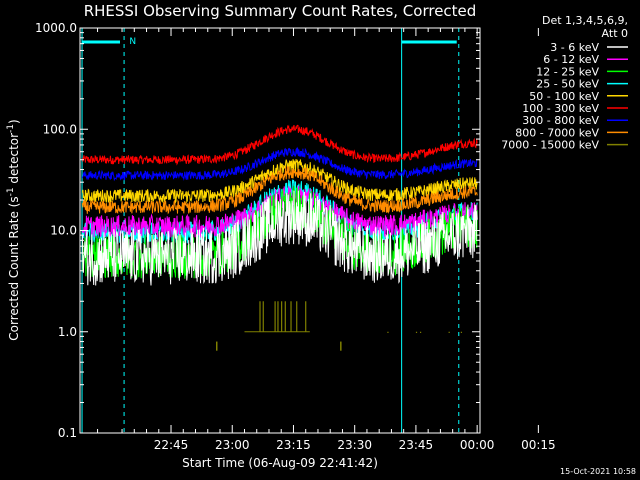 This screenshot has height=480, width=640. What do you see at coordinates (13, 229) in the screenshot?
I see `y-axis-label: Corrected Count Rate (s-1 detector-1)` at bounding box center [13, 229].